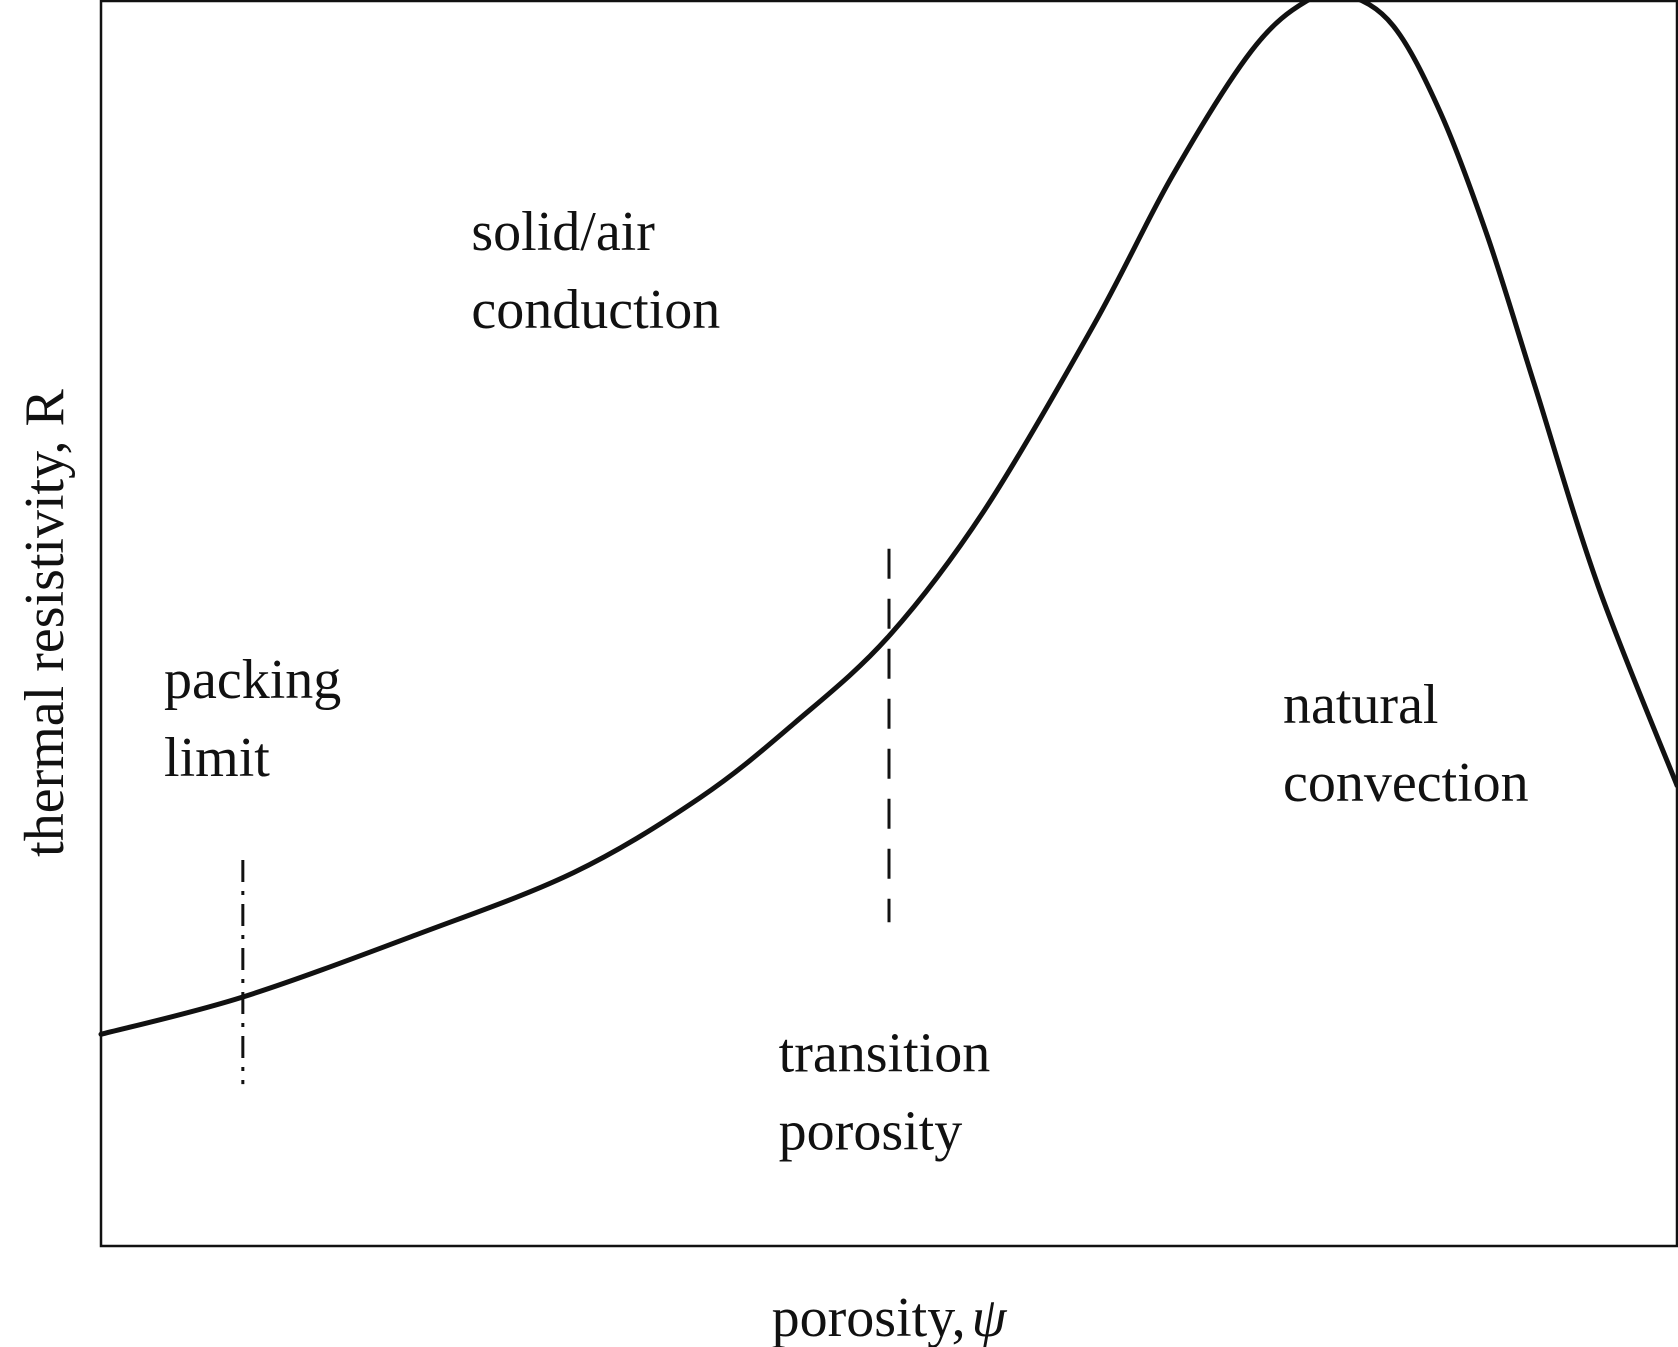 The image size is (1678, 1347). I want to click on x-axis-symbol: ψ, so click(990, 1317).